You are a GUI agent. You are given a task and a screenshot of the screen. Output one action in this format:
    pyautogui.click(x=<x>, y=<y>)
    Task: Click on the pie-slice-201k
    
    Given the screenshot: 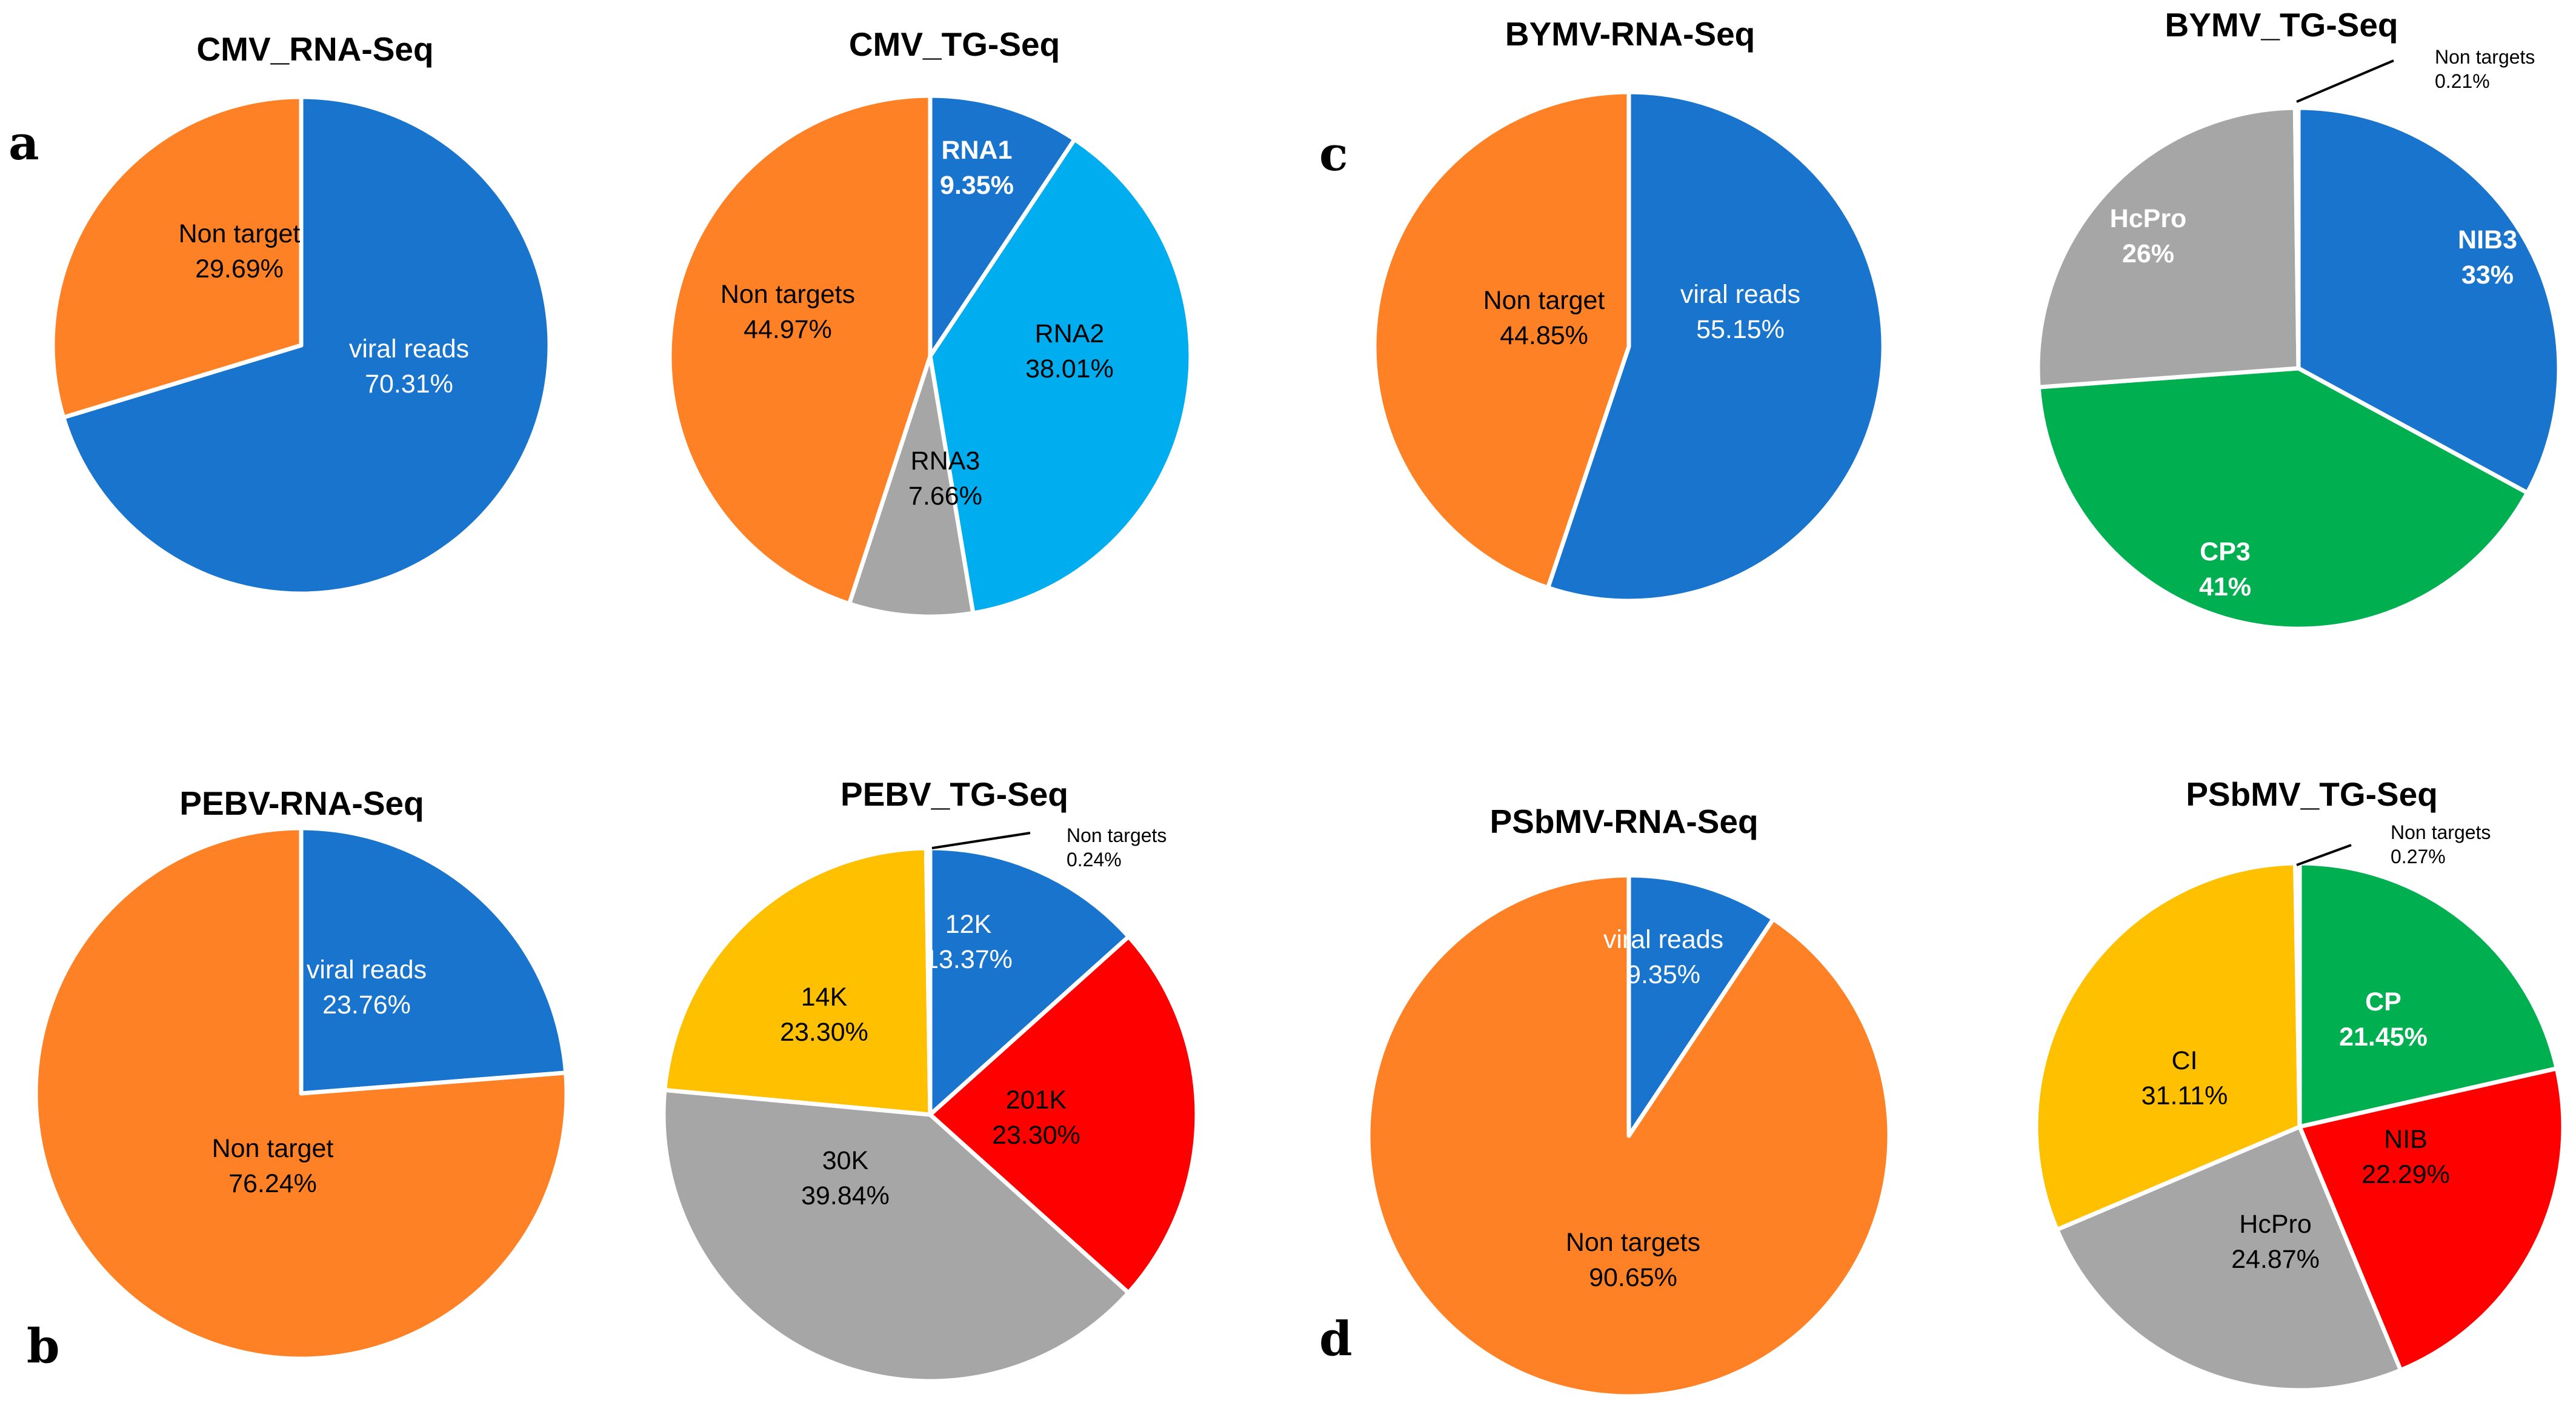 What is the action you would take?
    pyautogui.click(x=1063, y=1114)
    